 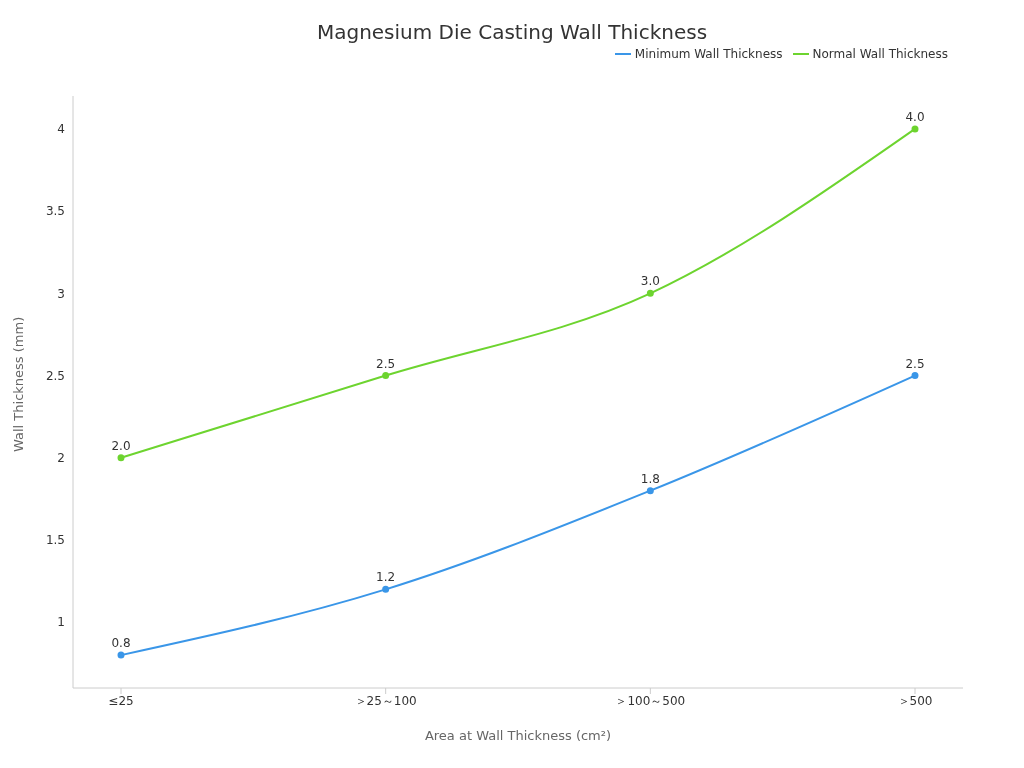 What do you see at coordinates (61, 458) in the screenshot?
I see `y-tick-label: 2` at bounding box center [61, 458].